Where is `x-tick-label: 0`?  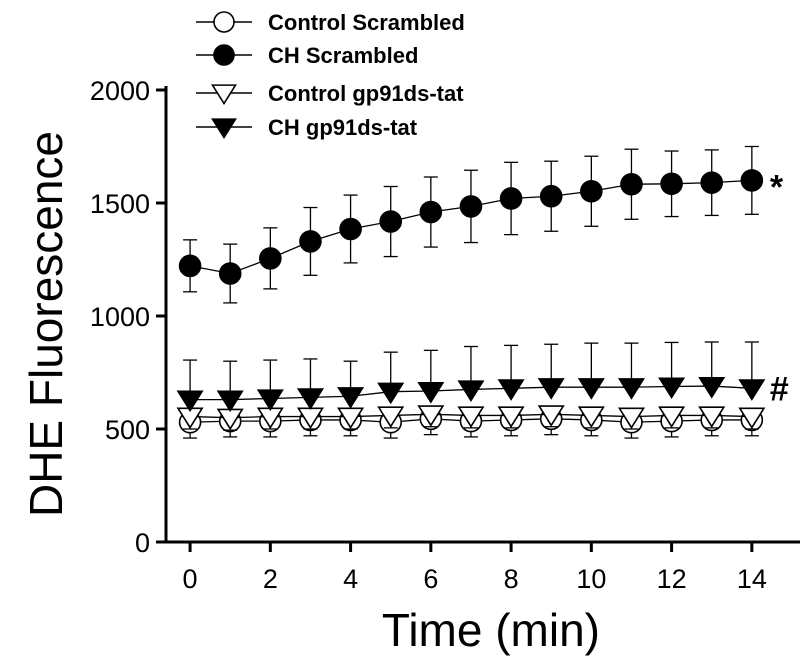 x-tick-label: 0 is located at coordinates (190, 579).